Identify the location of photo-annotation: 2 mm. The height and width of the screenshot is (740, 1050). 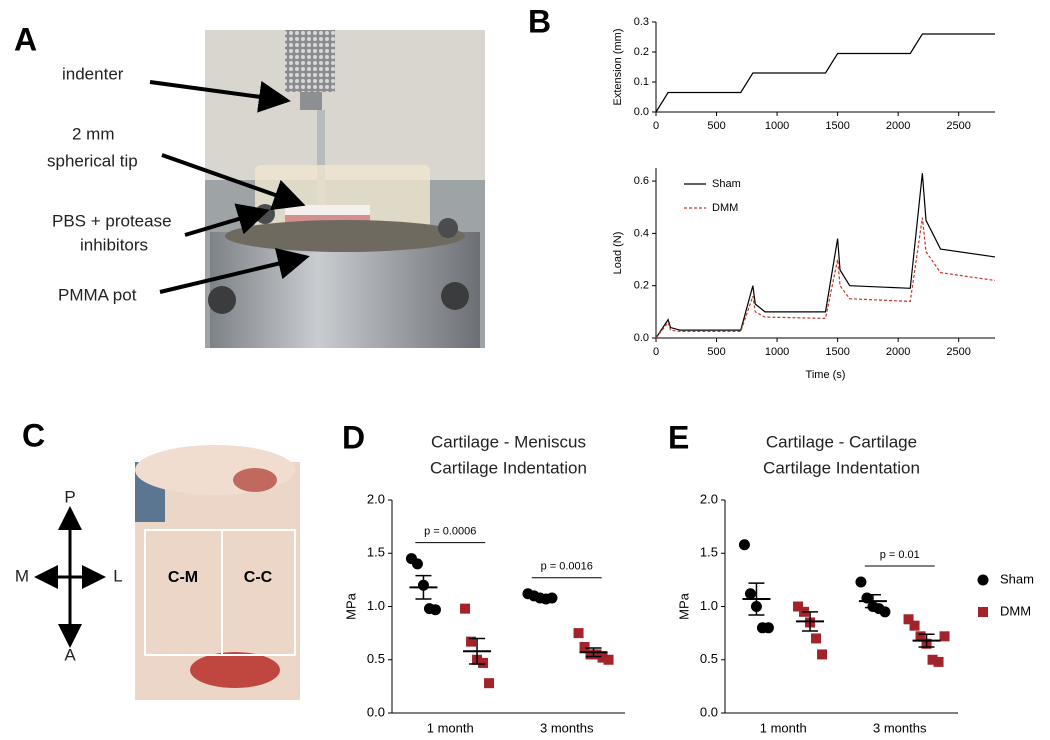
(93, 133).